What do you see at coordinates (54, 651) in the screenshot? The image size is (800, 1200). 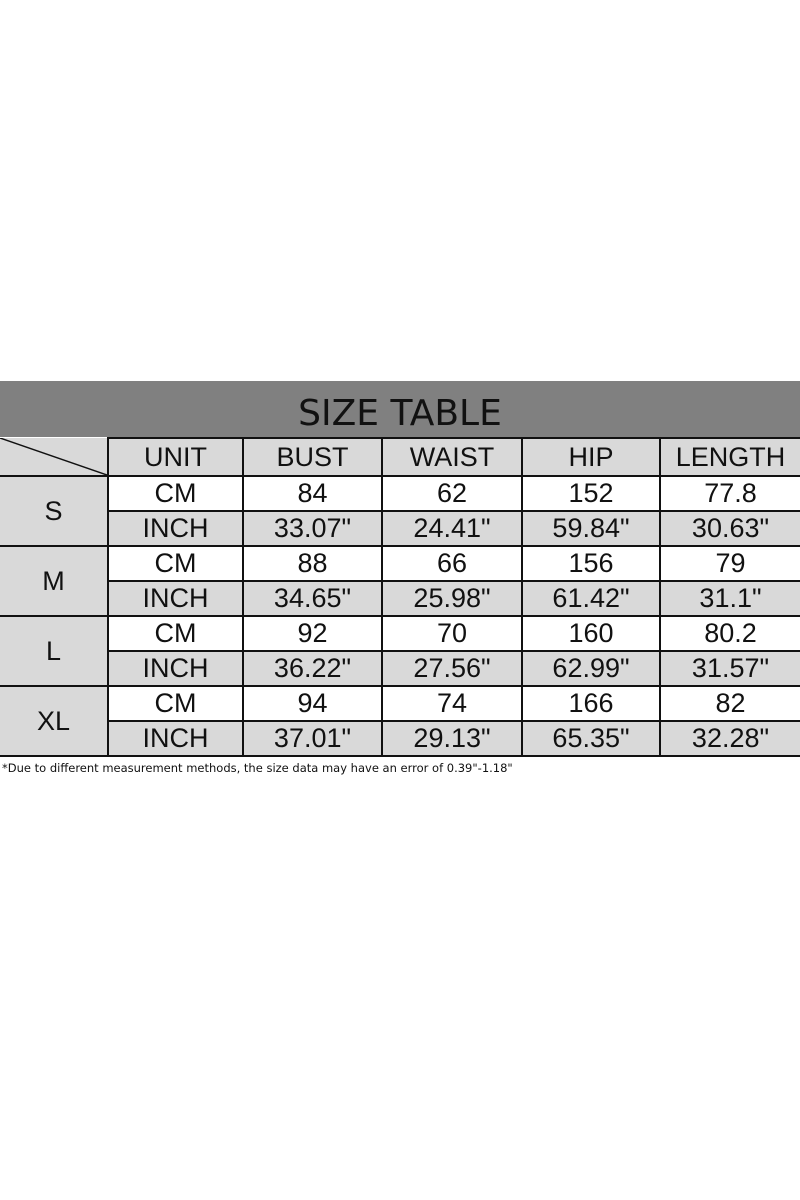 I see `size-label: L` at bounding box center [54, 651].